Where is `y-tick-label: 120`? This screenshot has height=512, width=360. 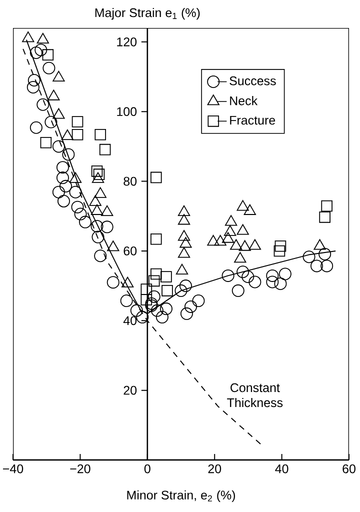 y-tick-label: 120 is located at coordinates (127, 42).